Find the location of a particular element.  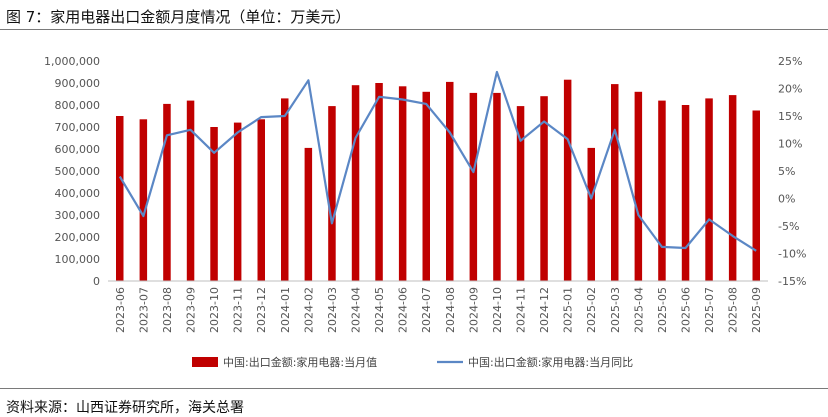

left-tick-label: 800,000 is located at coordinates (78, 105).